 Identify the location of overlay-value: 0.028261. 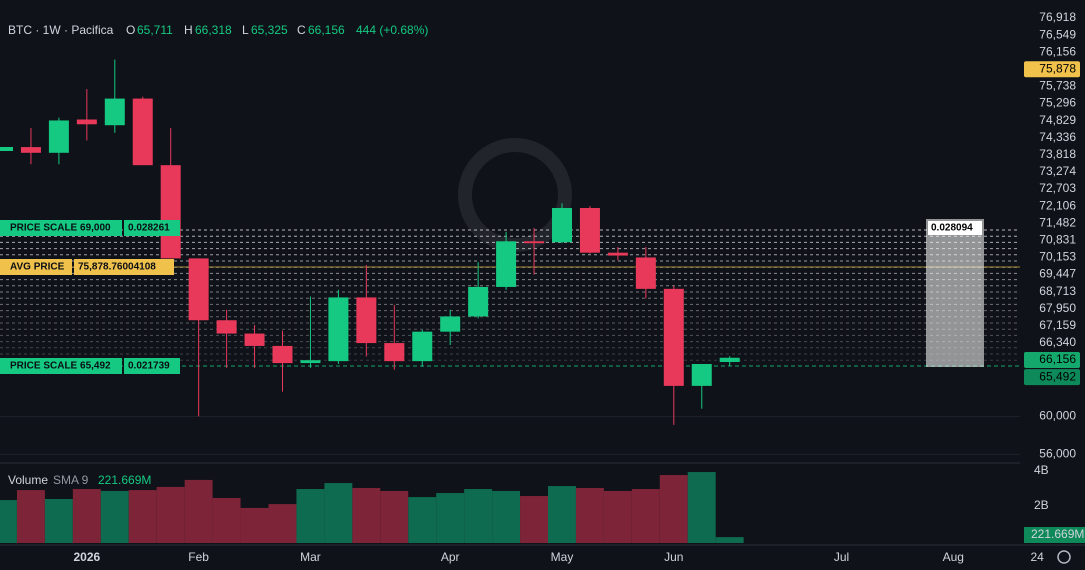
(149, 228).